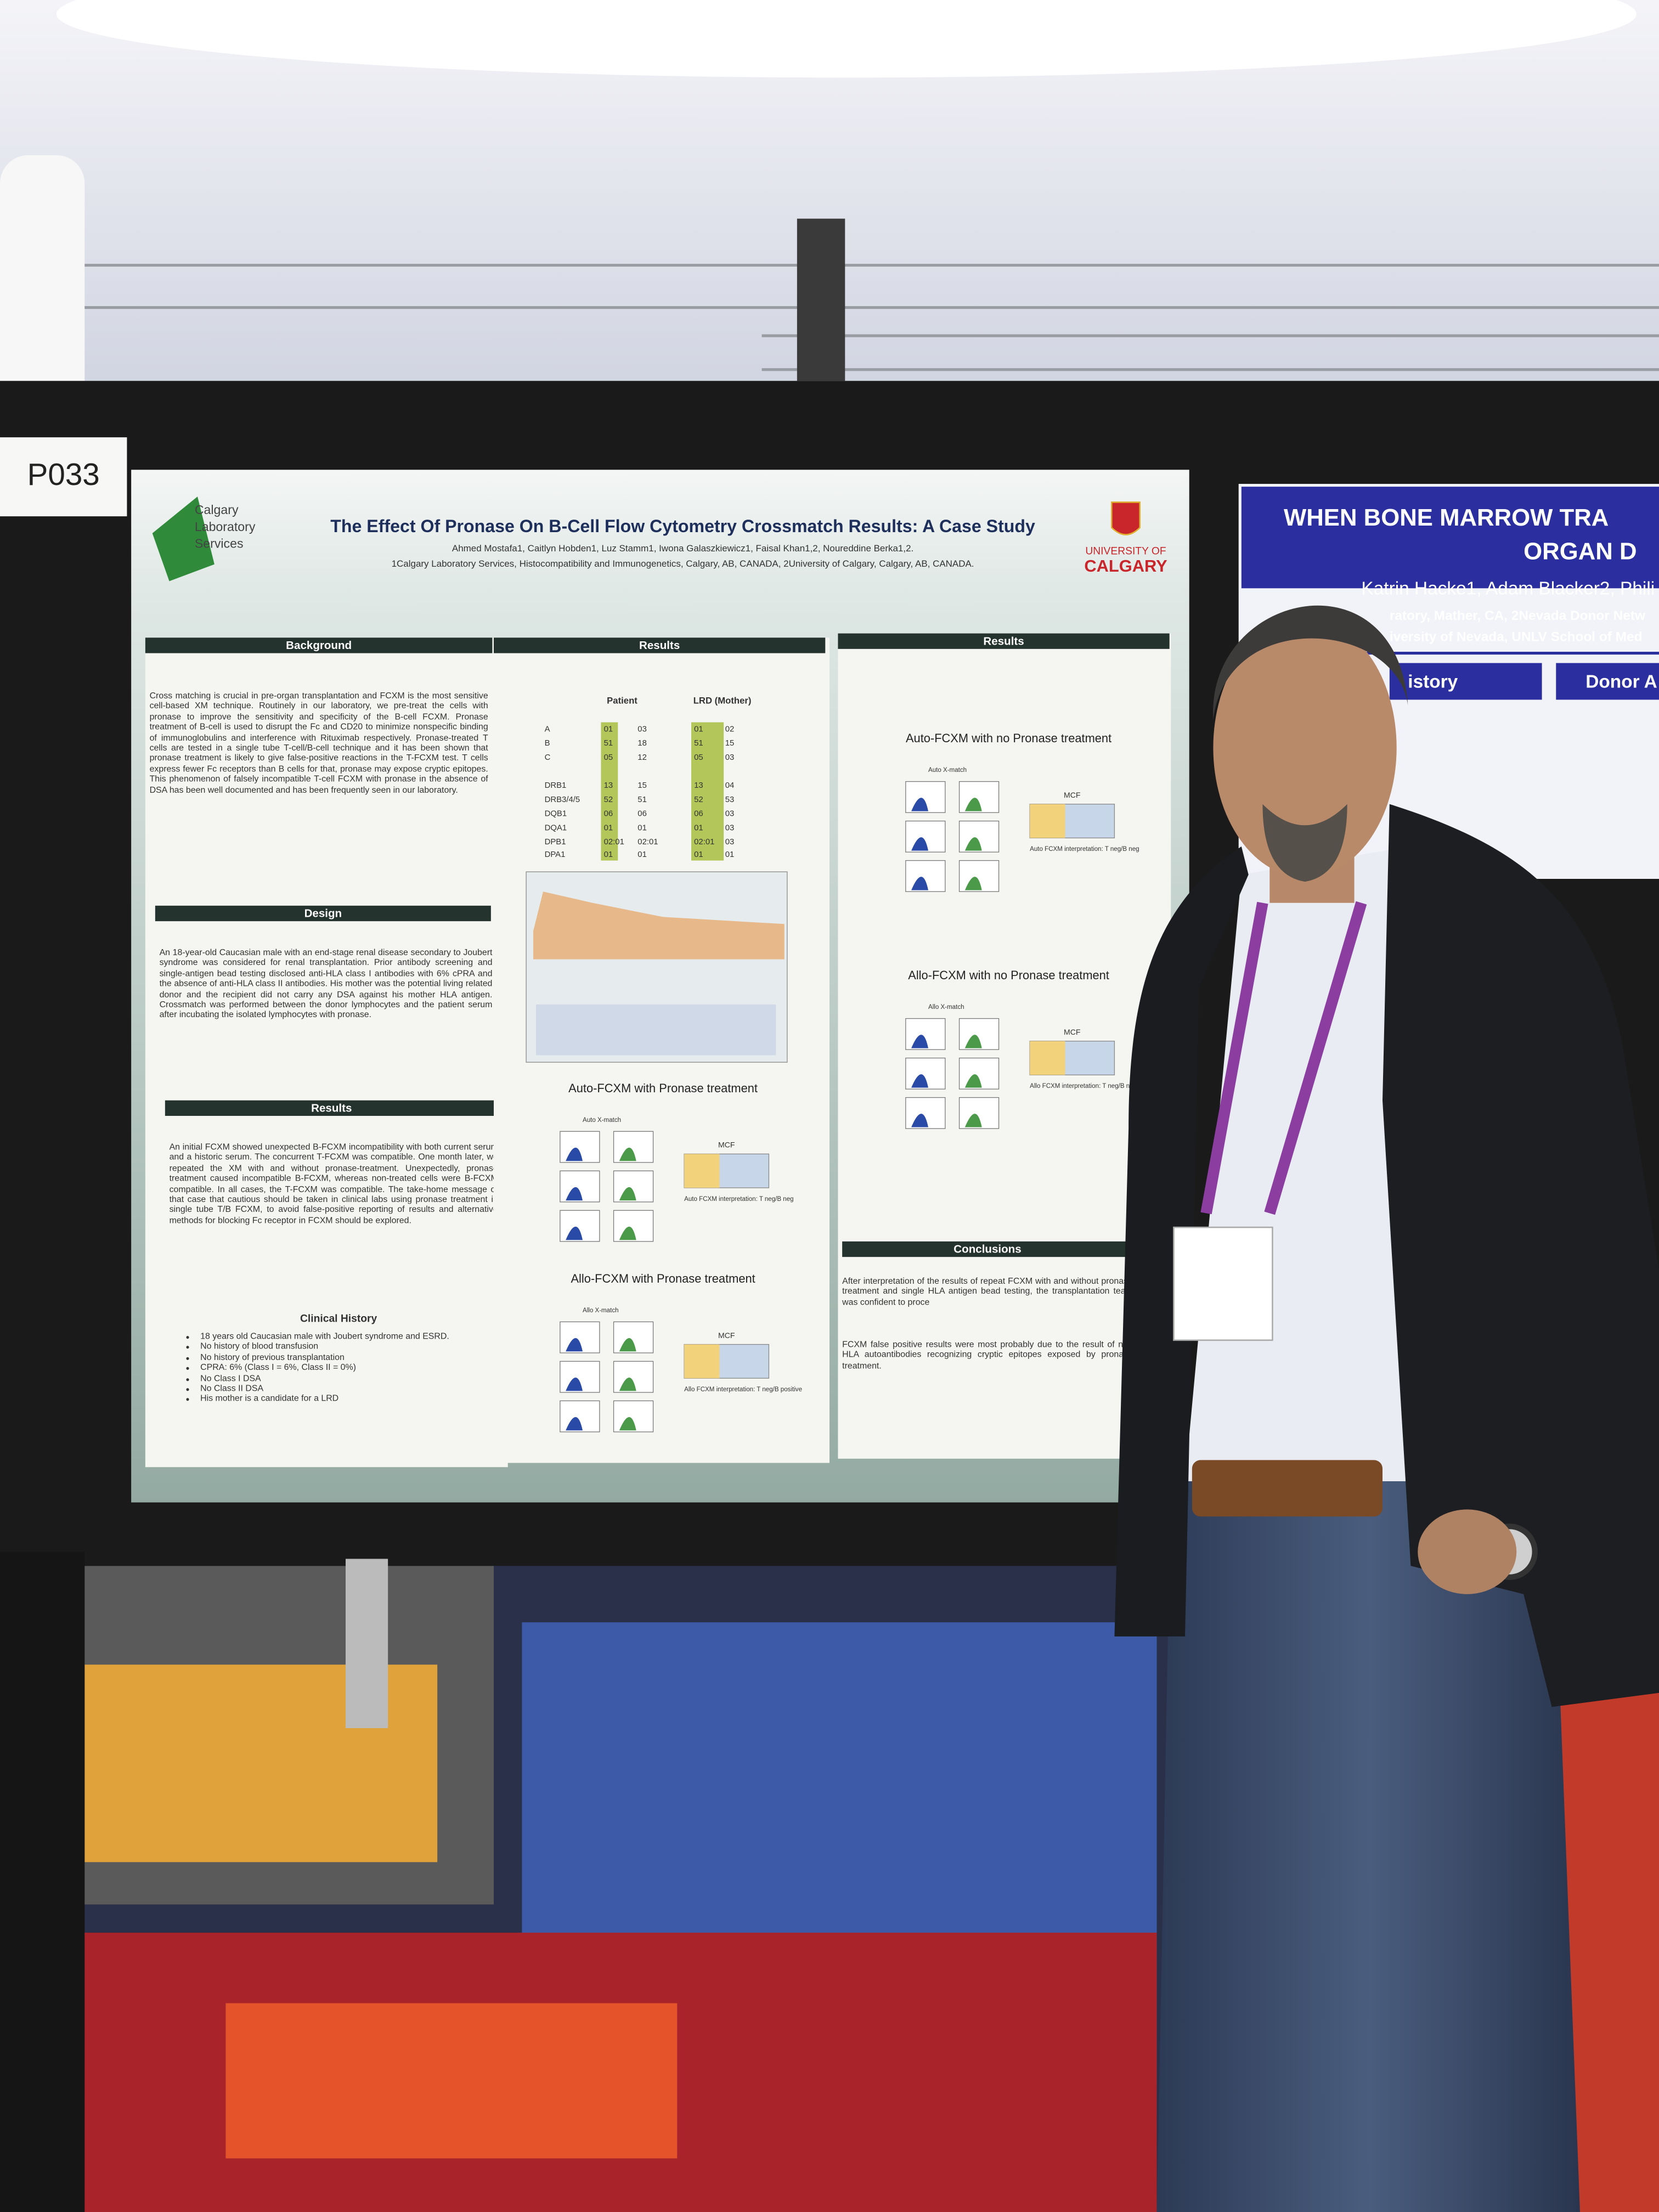  I want to click on neighbor-section-heading: Donor A, so click(1621, 682).